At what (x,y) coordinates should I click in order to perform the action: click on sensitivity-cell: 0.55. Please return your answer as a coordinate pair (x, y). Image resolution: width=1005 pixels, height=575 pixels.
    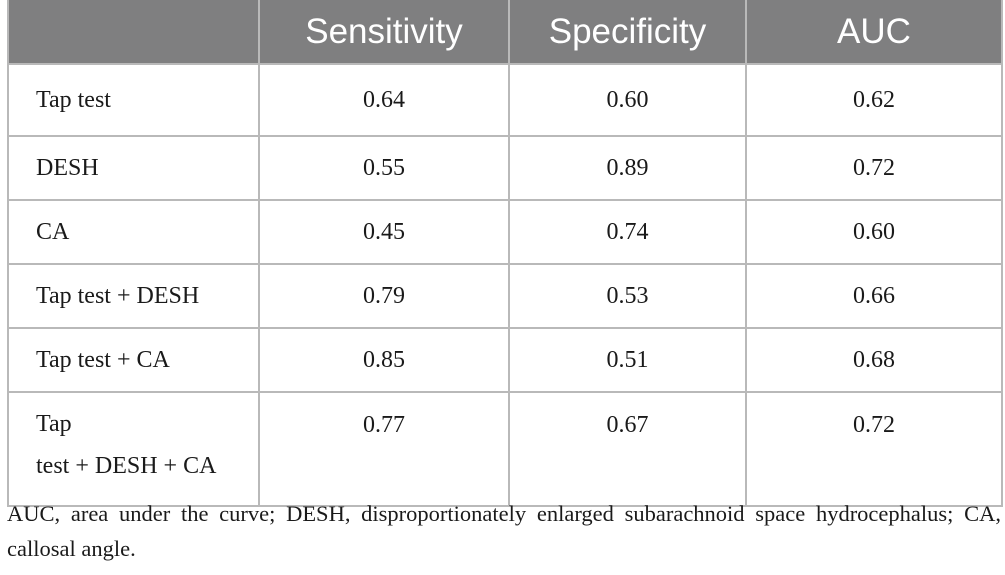
    Looking at the image, I should click on (384, 168).